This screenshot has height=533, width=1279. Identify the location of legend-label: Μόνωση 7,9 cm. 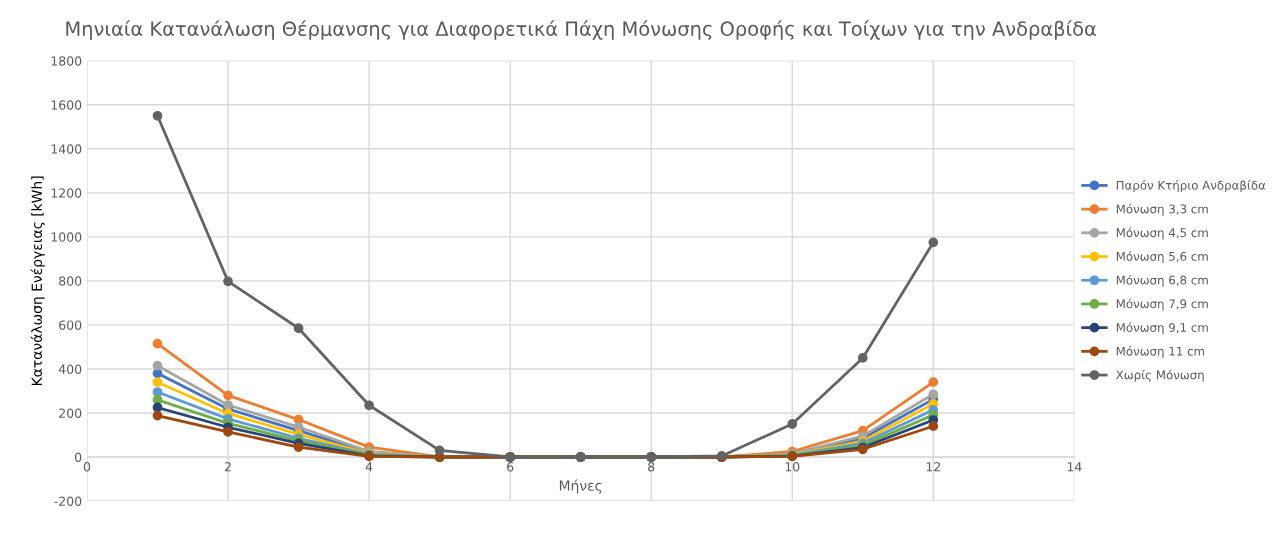
(1162, 304).